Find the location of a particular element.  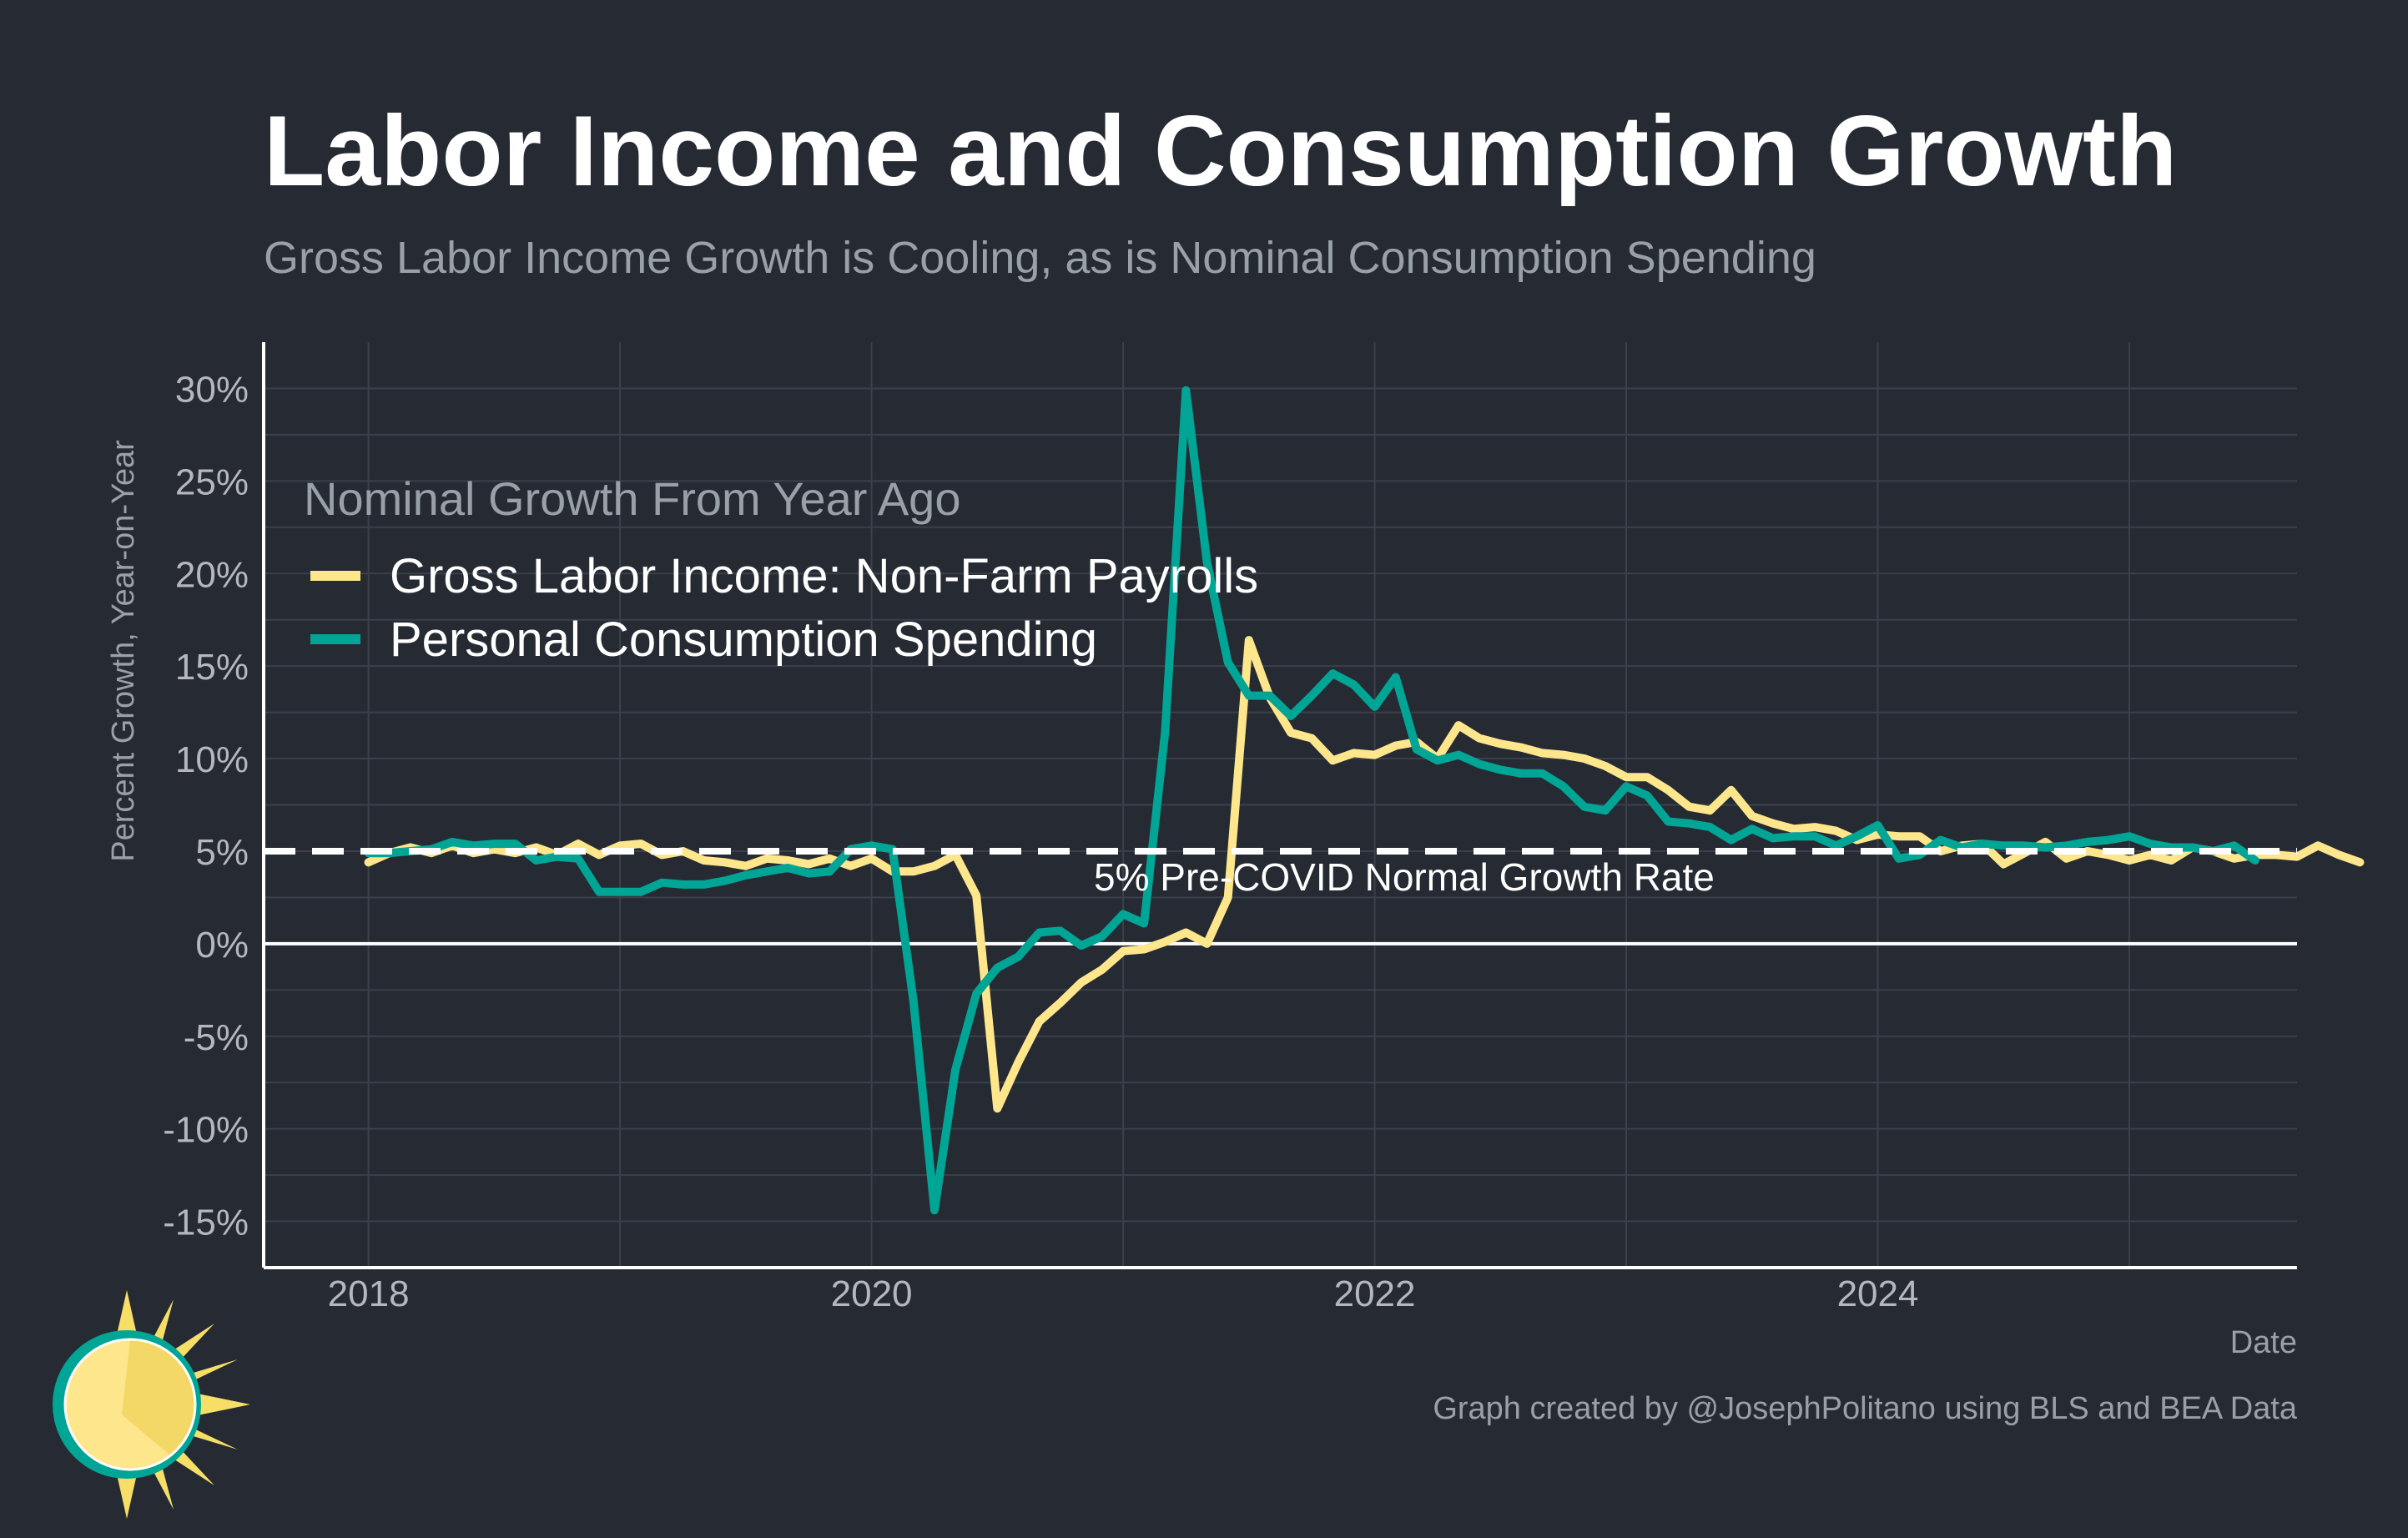

y-tick-label: -5% is located at coordinates (216, 1037).